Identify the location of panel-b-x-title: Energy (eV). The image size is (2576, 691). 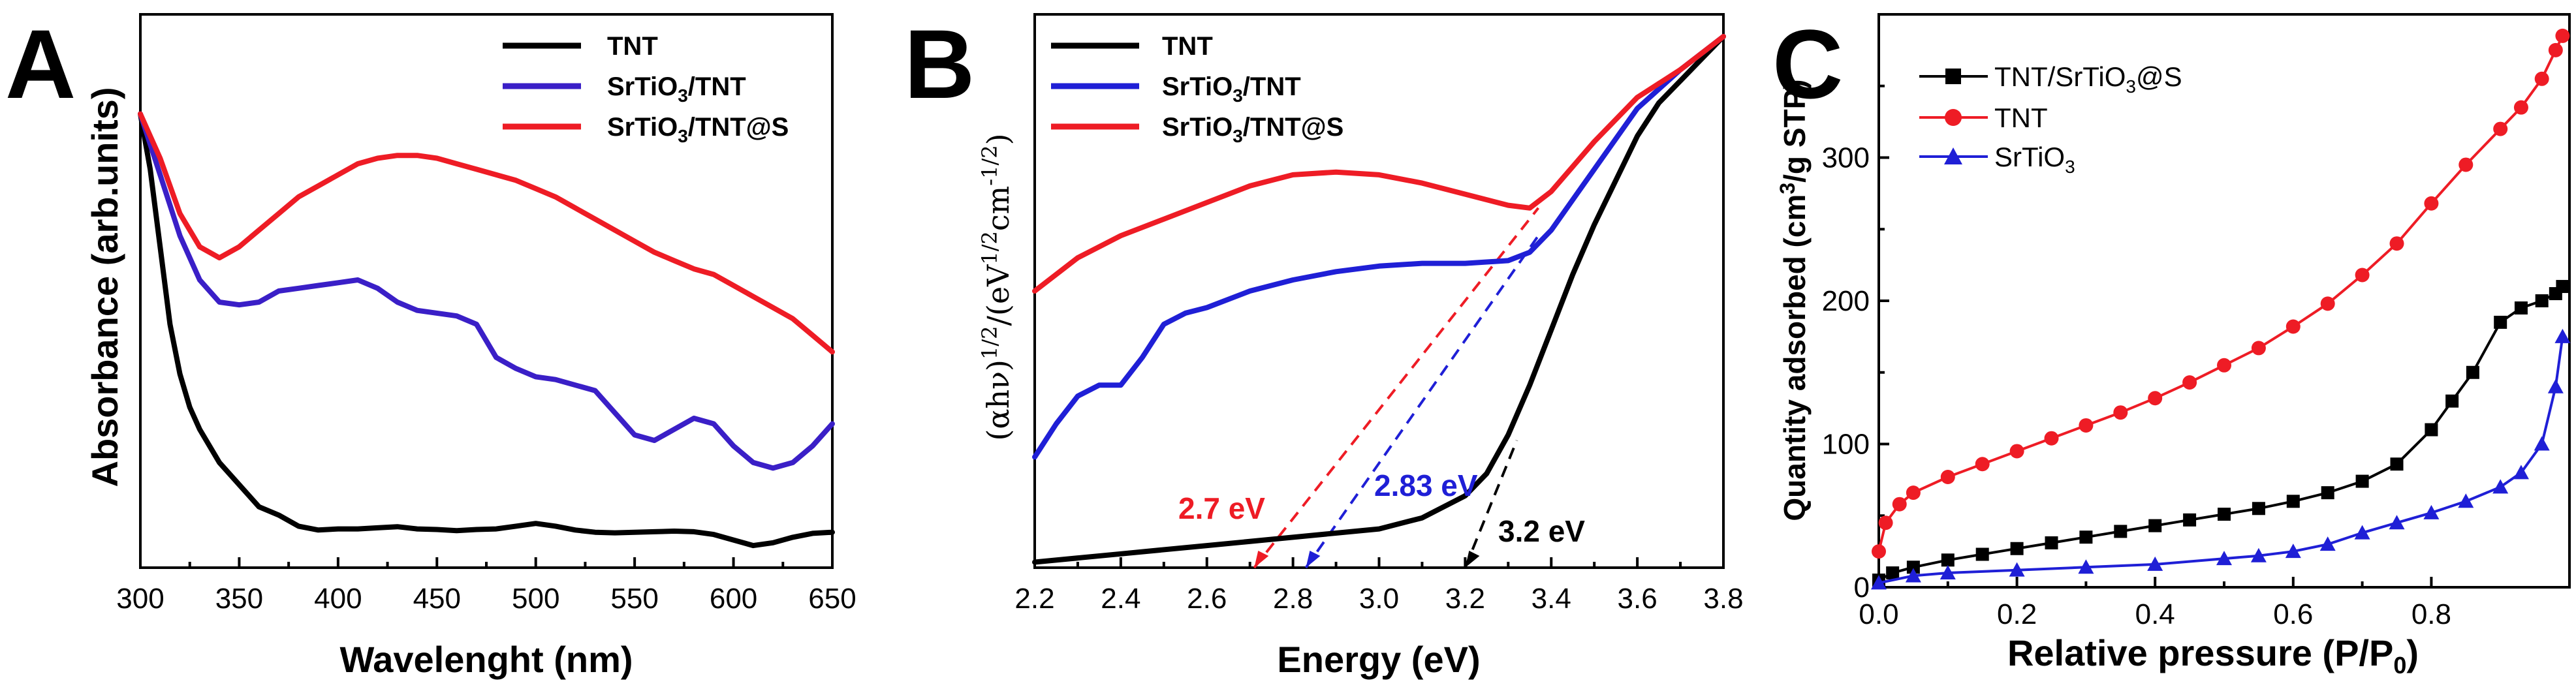
(1378, 660).